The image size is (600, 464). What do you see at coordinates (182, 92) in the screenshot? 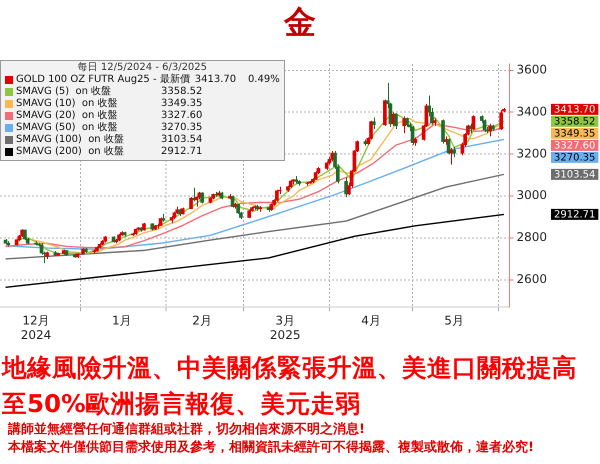
I see `annotation: 3358.52` at bounding box center [182, 92].